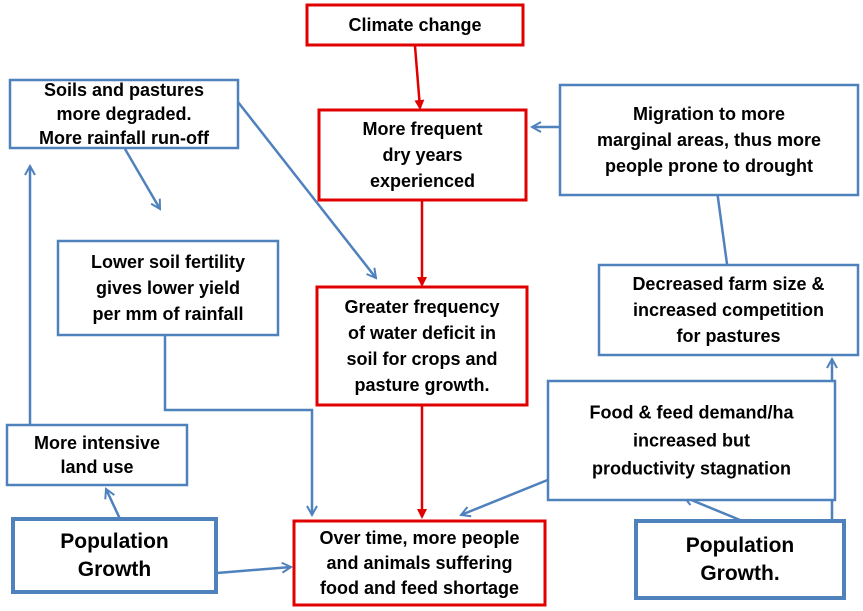 This screenshot has height=611, width=863. I want to click on node-label: productivity stagnation, so click(691, 468).